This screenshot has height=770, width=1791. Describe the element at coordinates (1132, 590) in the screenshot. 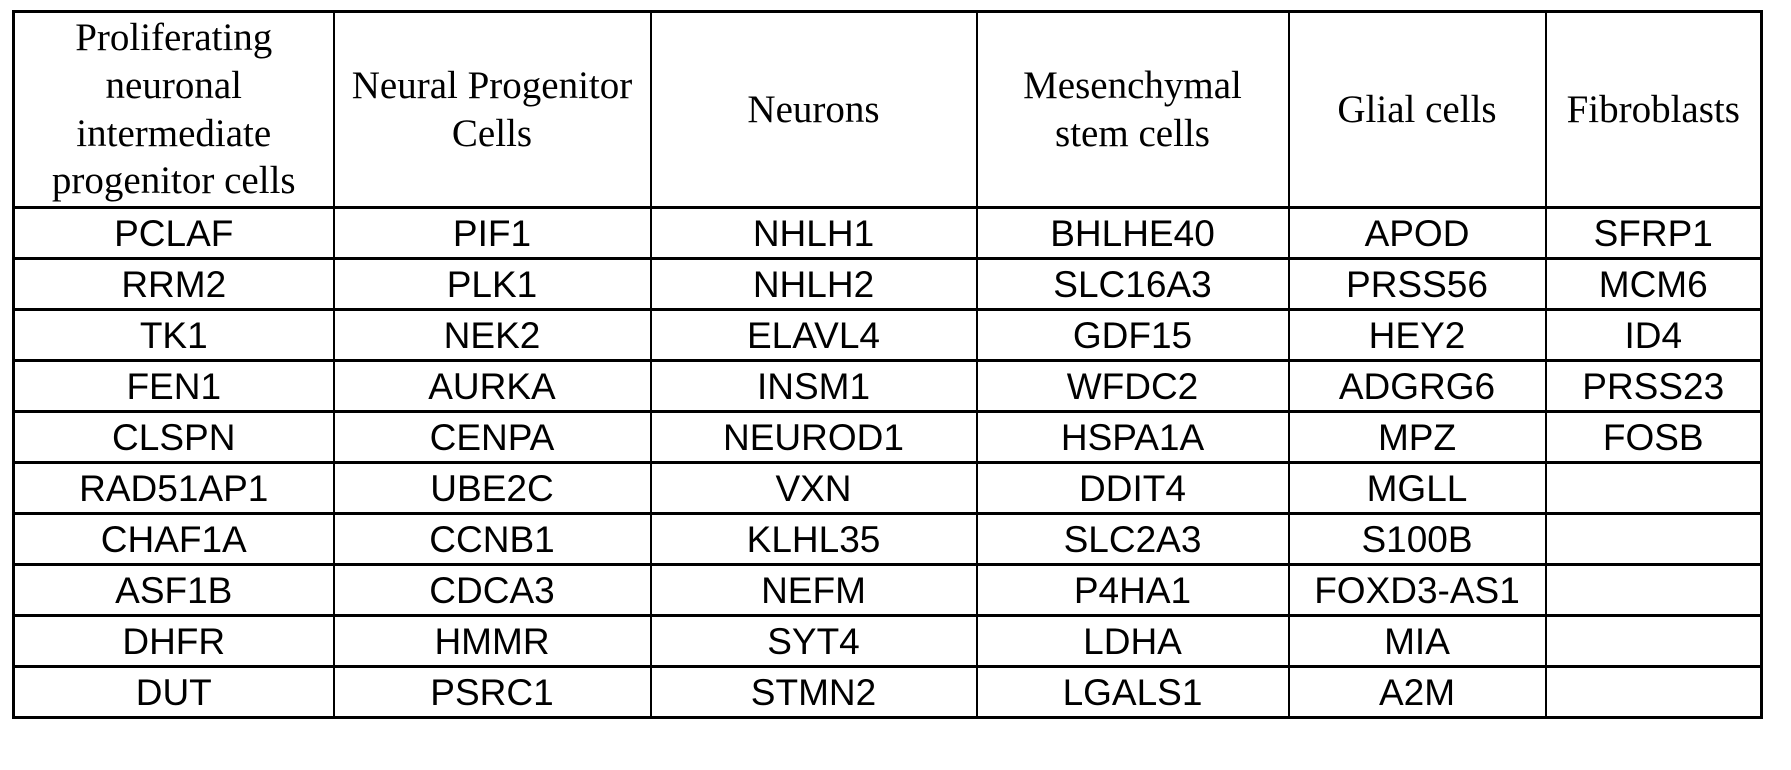

I see `gene-cell: P4HA1` at that location.